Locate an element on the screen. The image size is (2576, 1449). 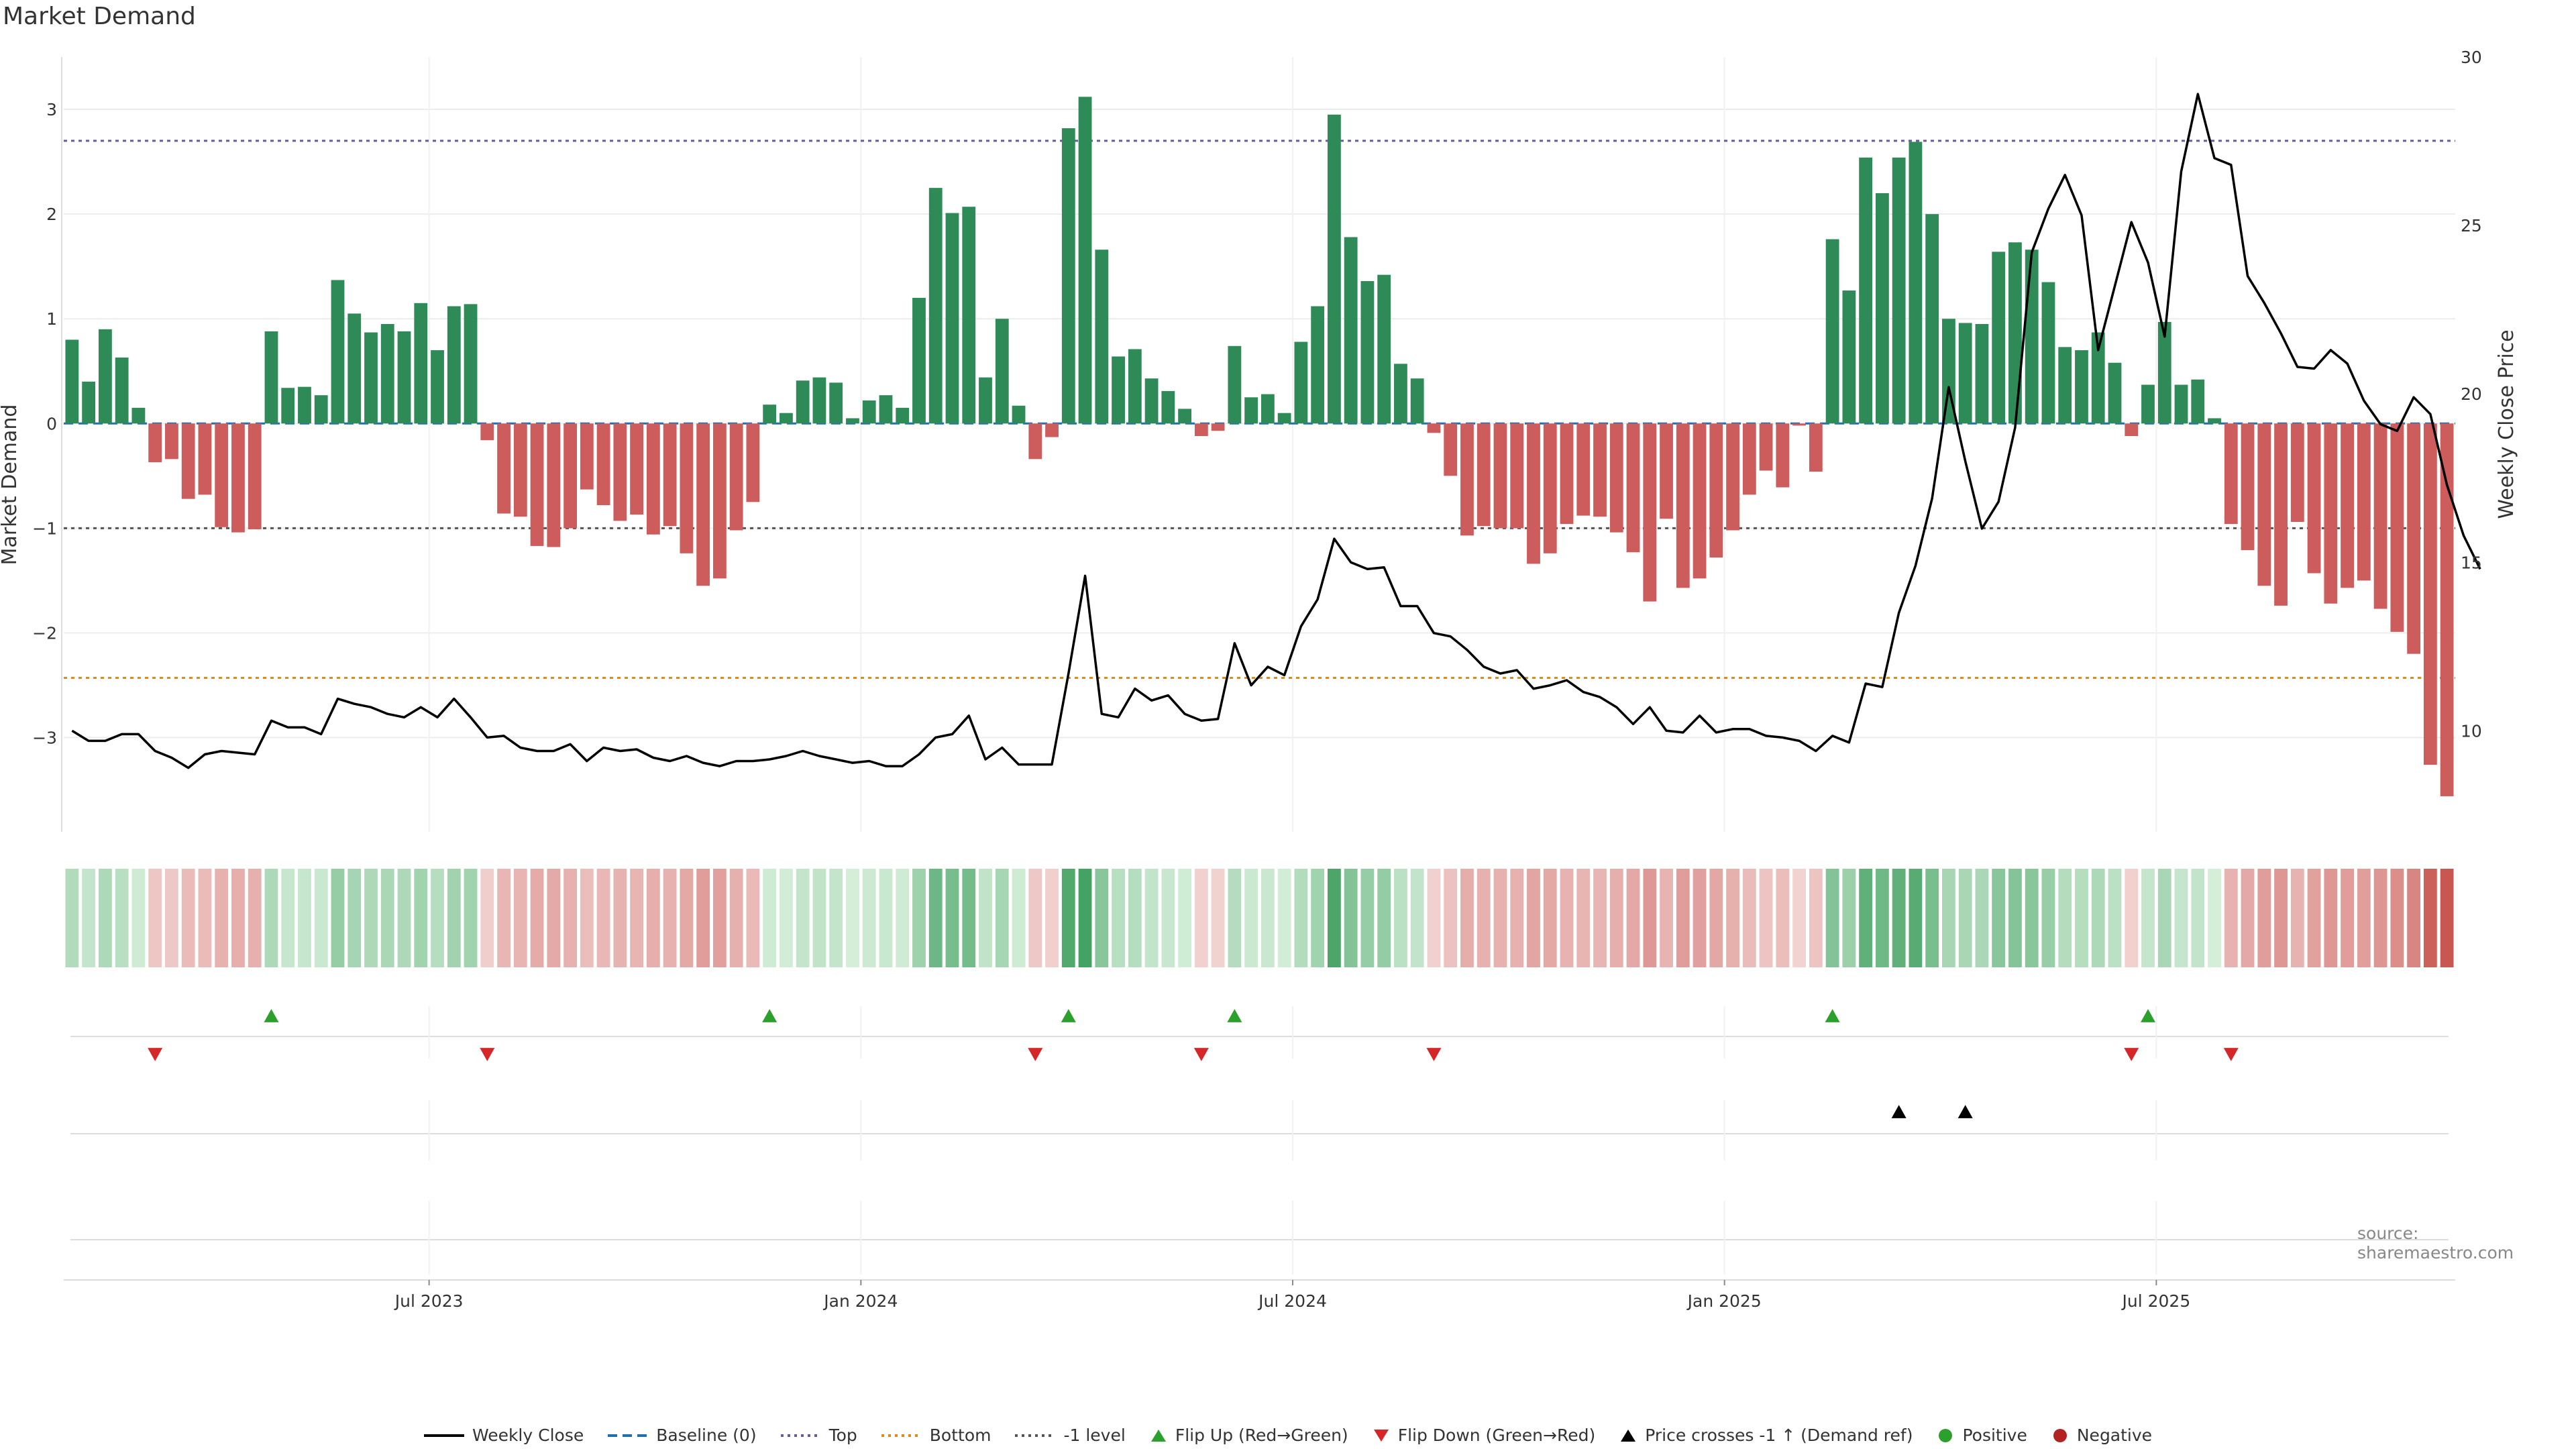
y-left-axis-title: Market Demand is located at coordinates (10, 485).